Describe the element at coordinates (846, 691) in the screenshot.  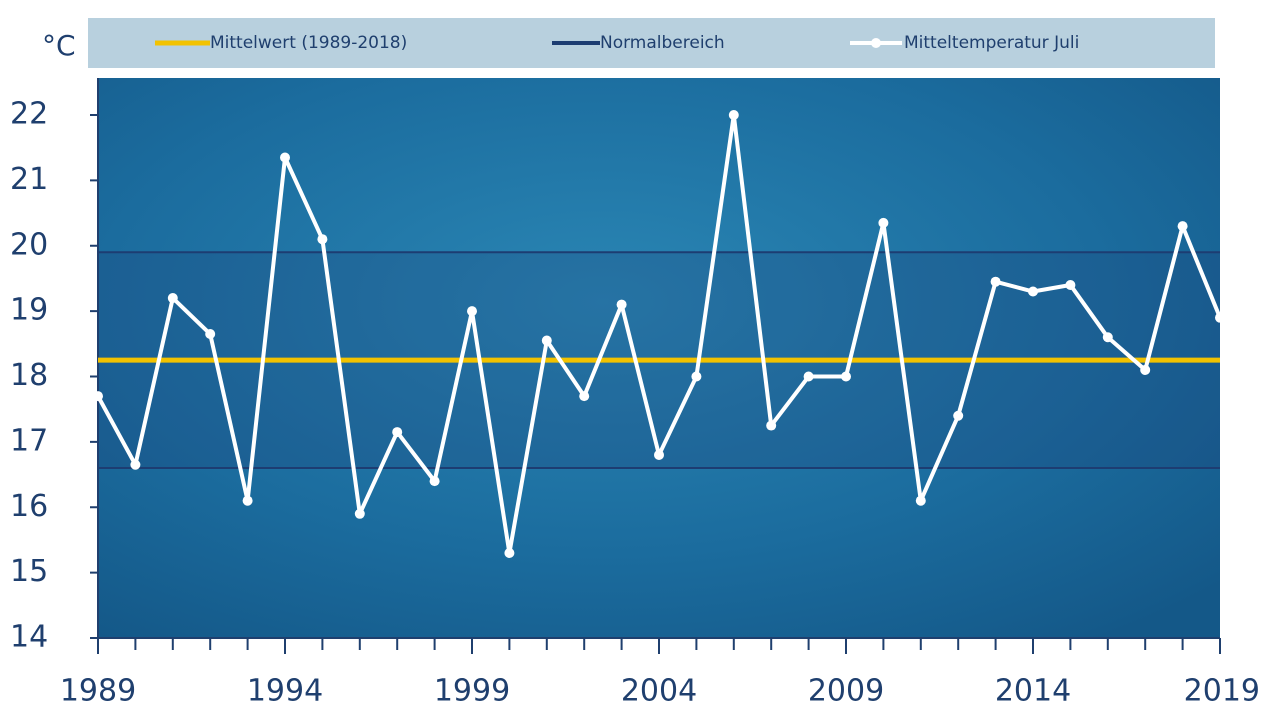
I see `x-tick-label: 2009` at that location.